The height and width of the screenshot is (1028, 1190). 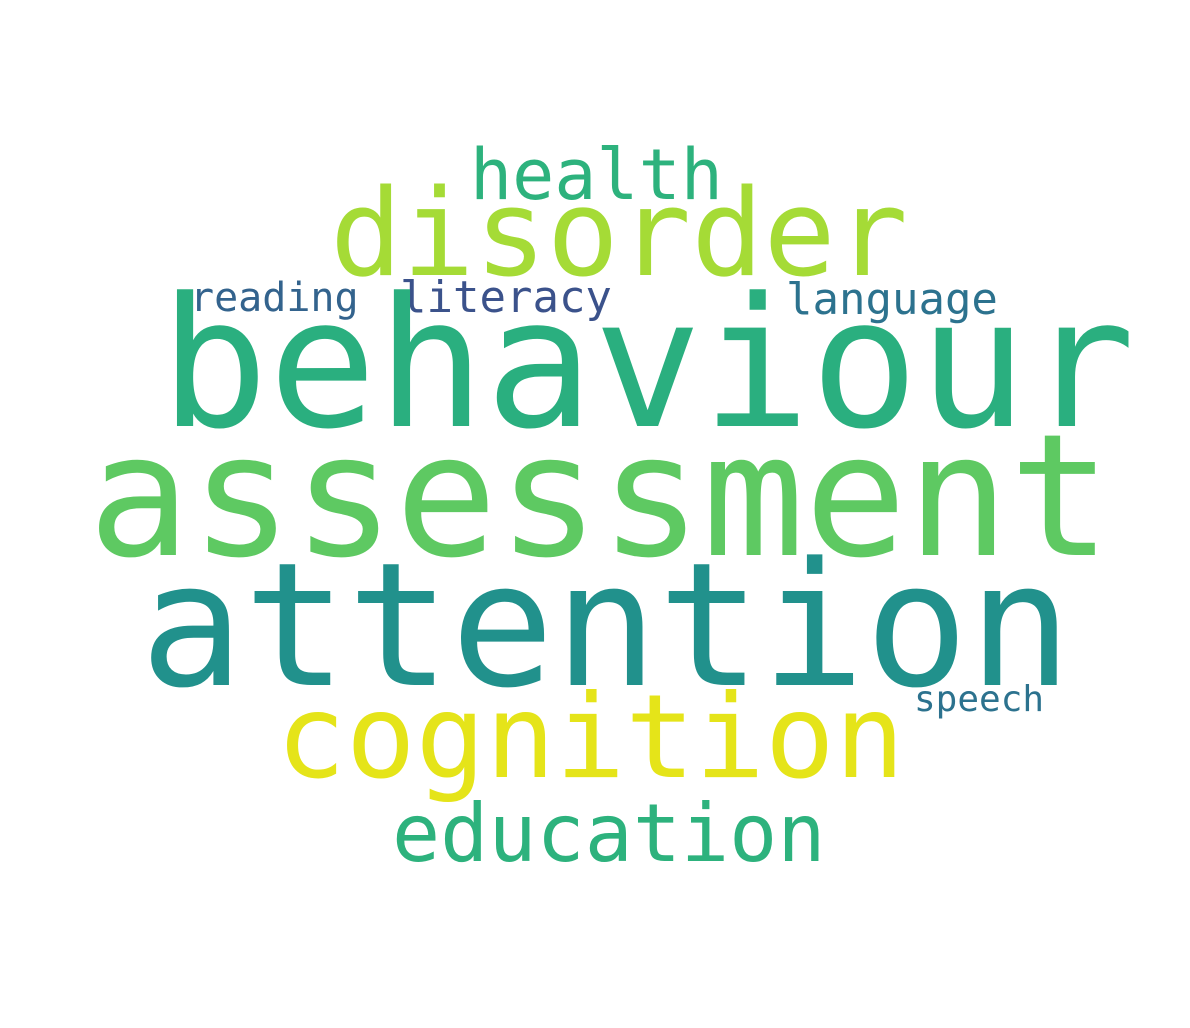 I want to click on word-reading: reading, so click(x=274, y=298).